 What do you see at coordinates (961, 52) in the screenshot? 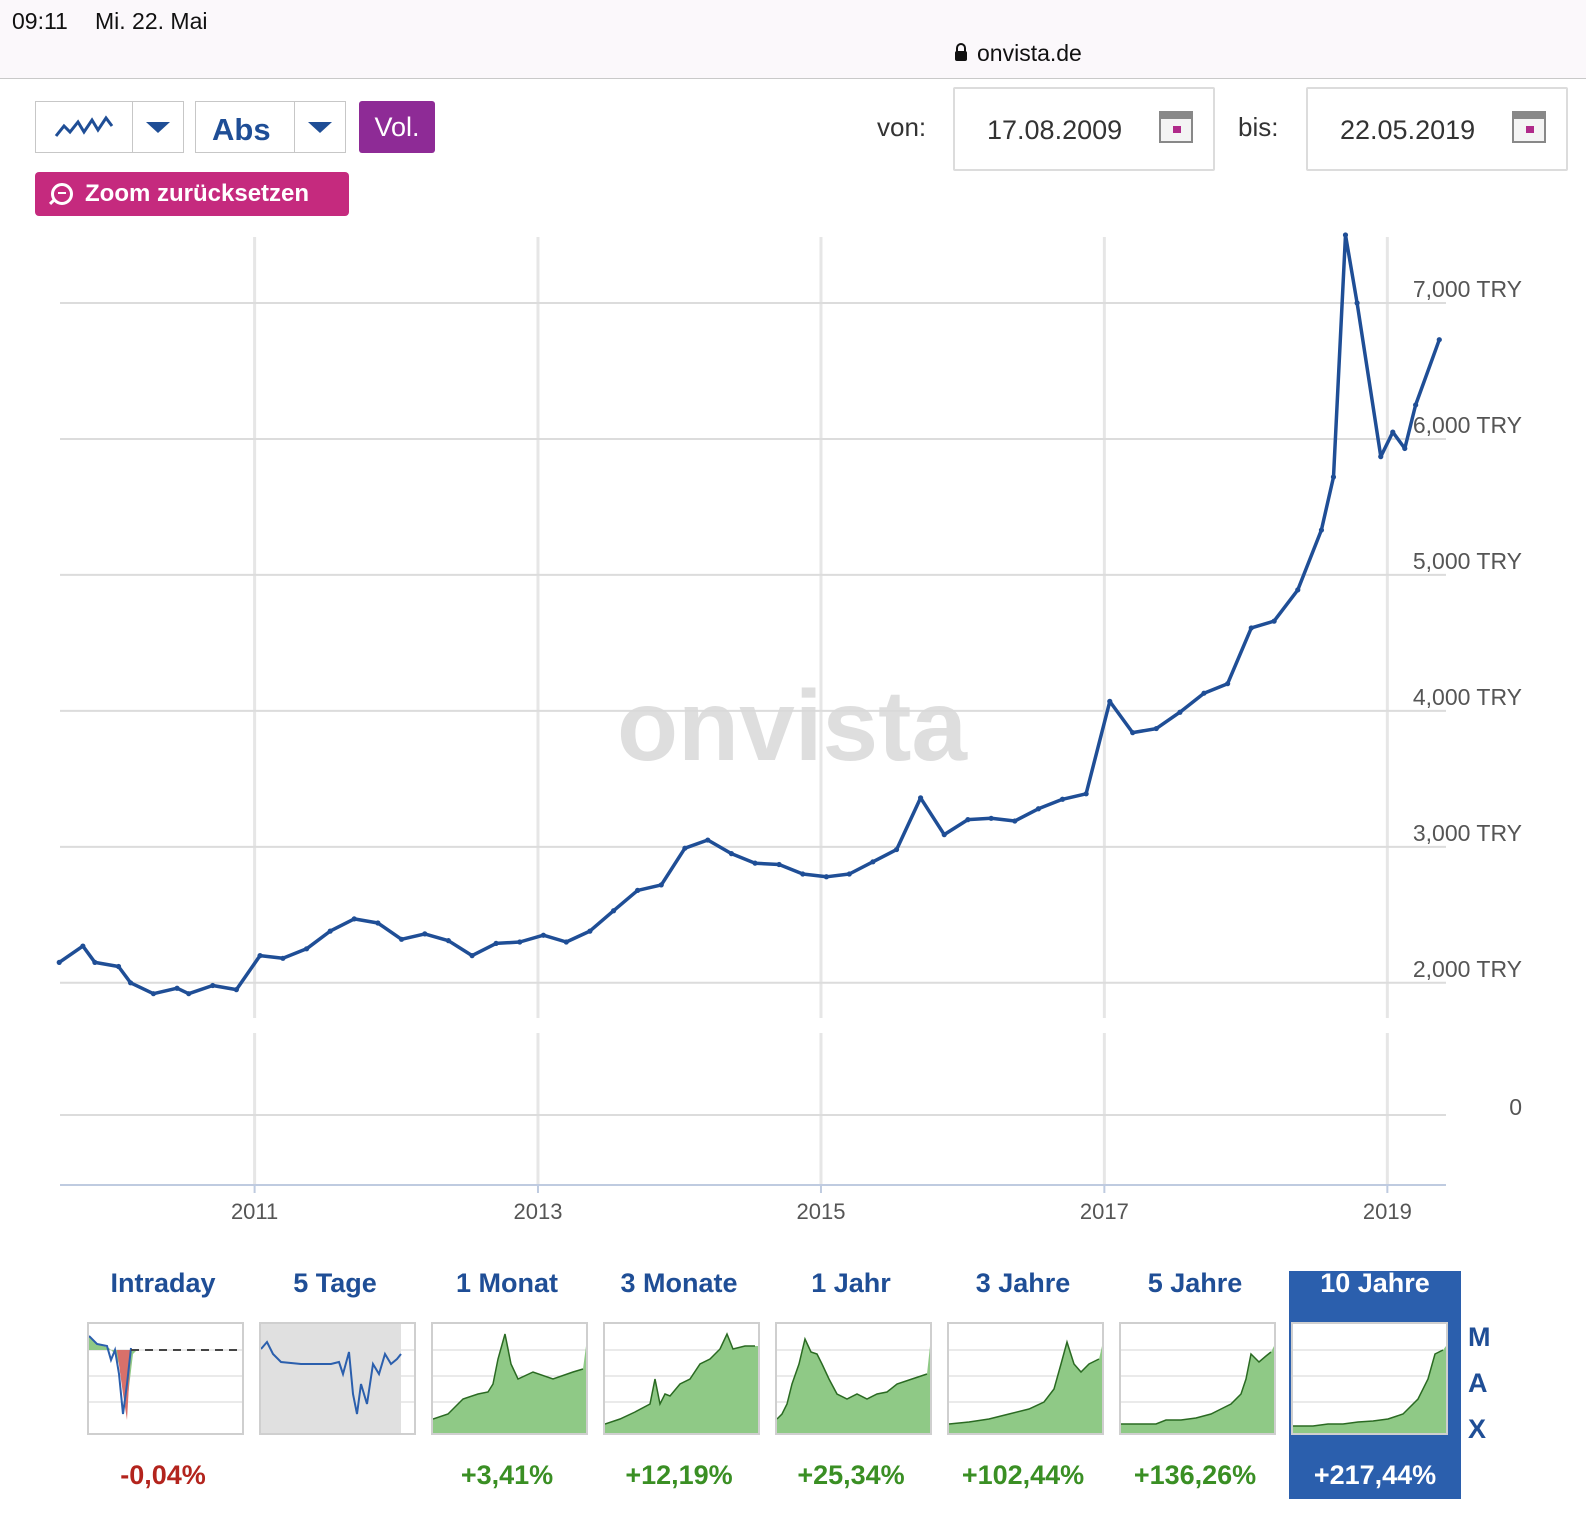
I see `lock-icon` at bounding box center [961, 52].